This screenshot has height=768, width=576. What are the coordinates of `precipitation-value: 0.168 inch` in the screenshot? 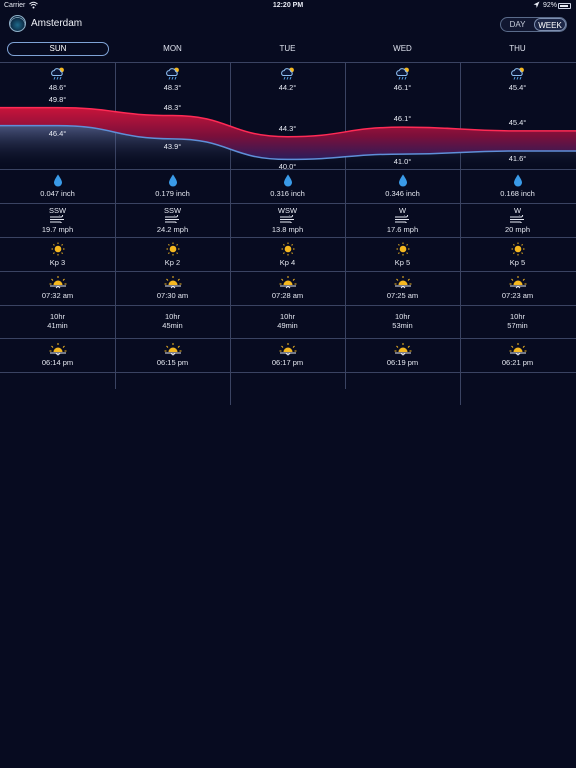 It's located at (517, 193).